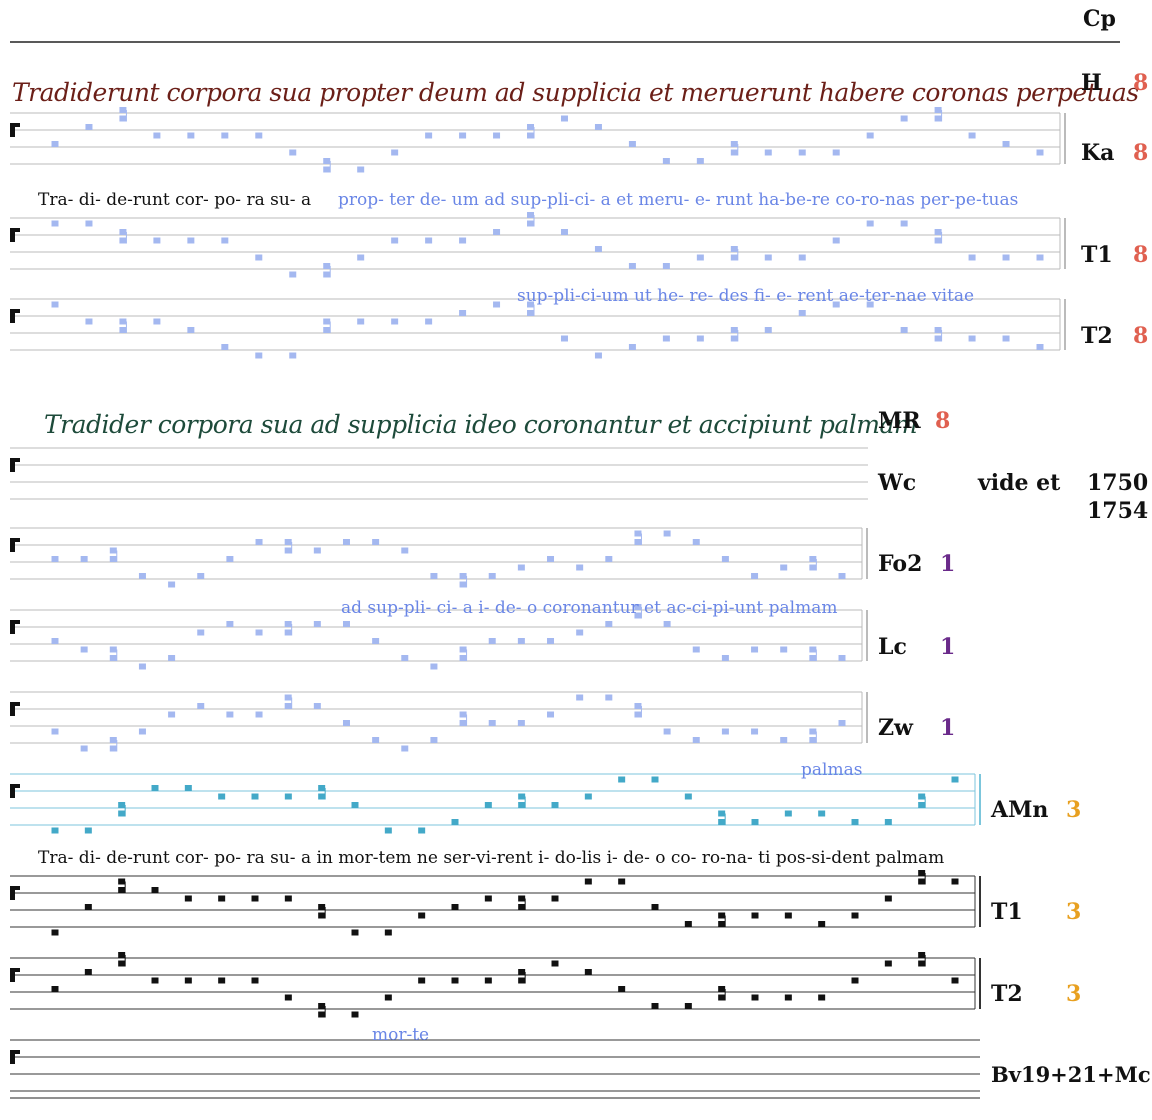 The width and height of the screenshot is (1152, 1120). I want to click on neume-zw-3-upper, so click(113, 740).